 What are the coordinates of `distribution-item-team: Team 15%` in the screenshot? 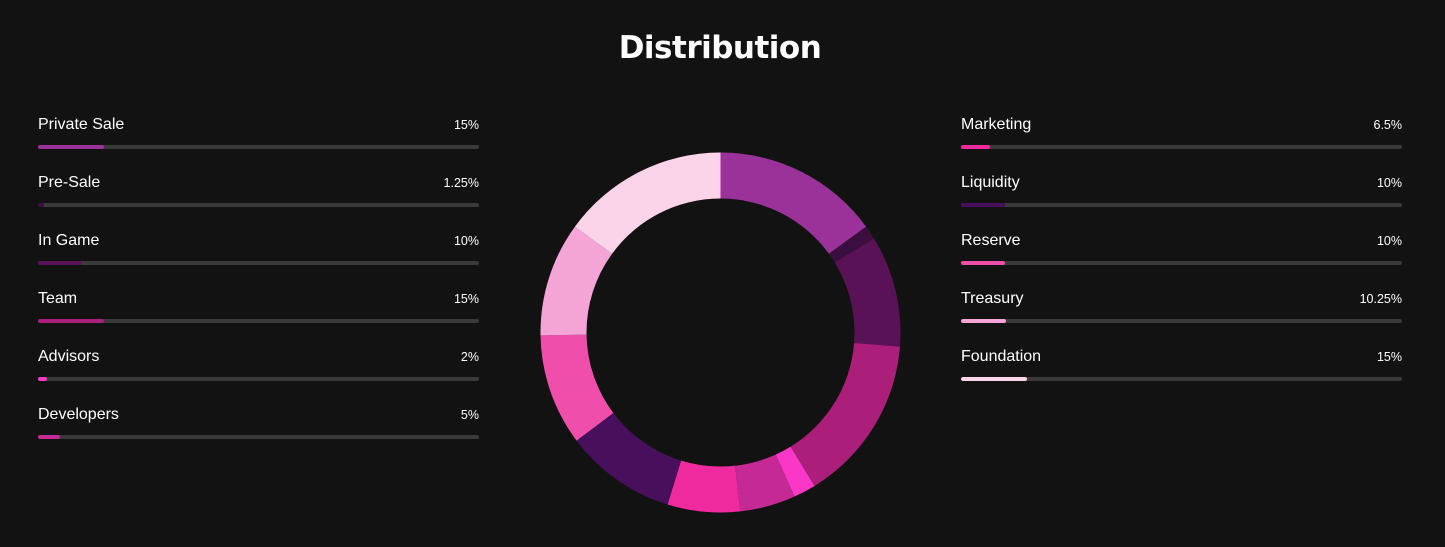 It's located at (258, 317).